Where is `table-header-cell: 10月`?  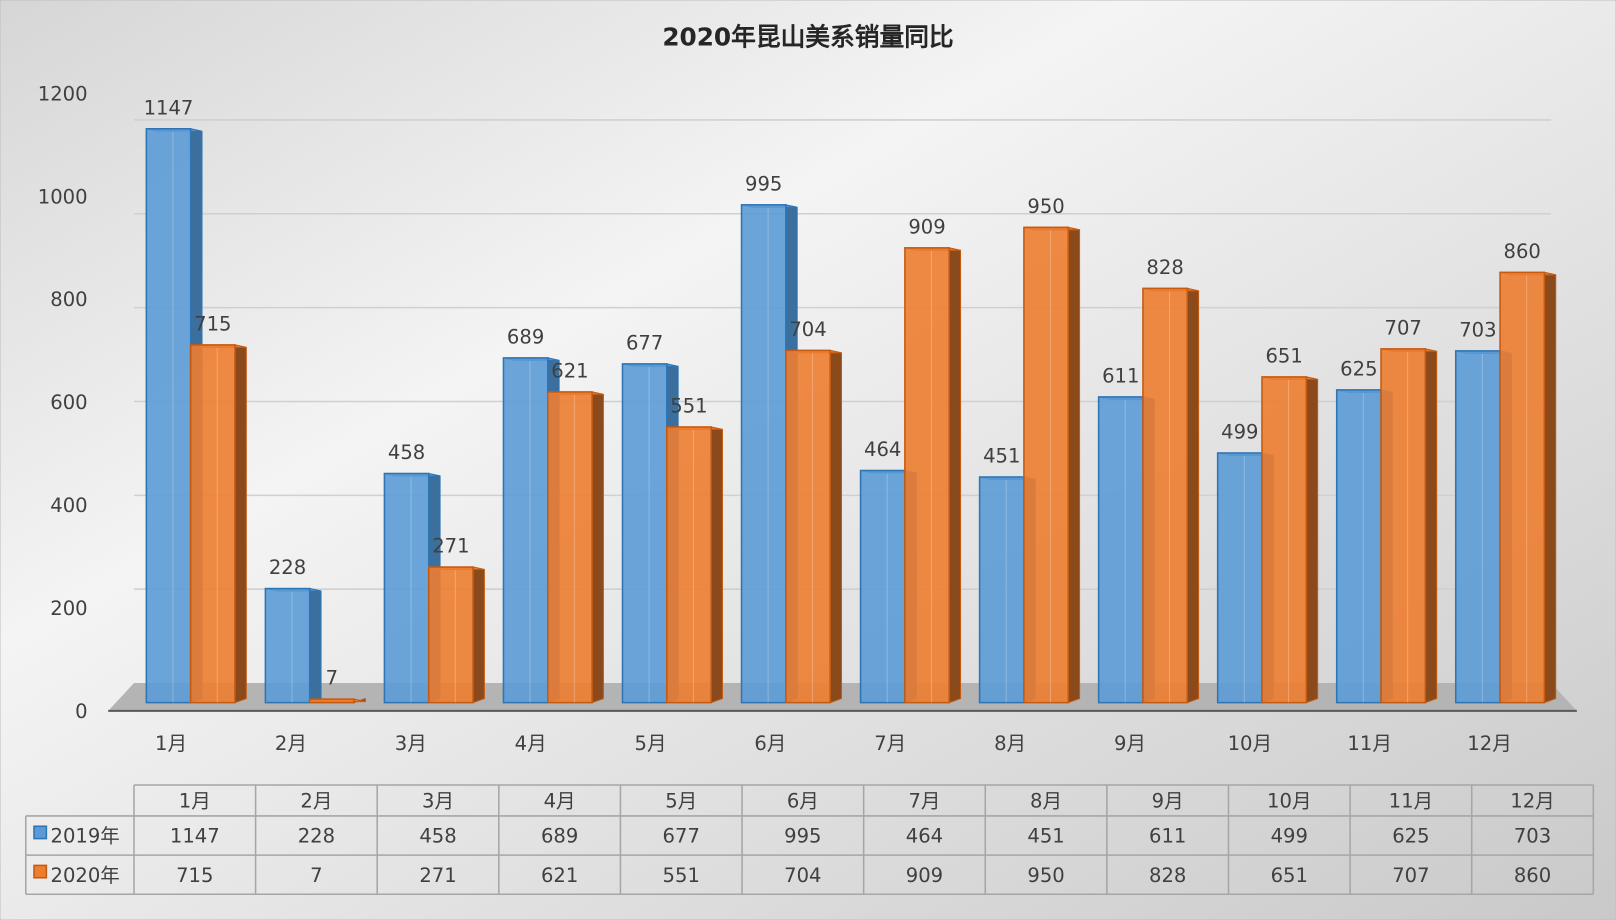
table-header-cell: 10月 is located at coordinates (1289, 801).